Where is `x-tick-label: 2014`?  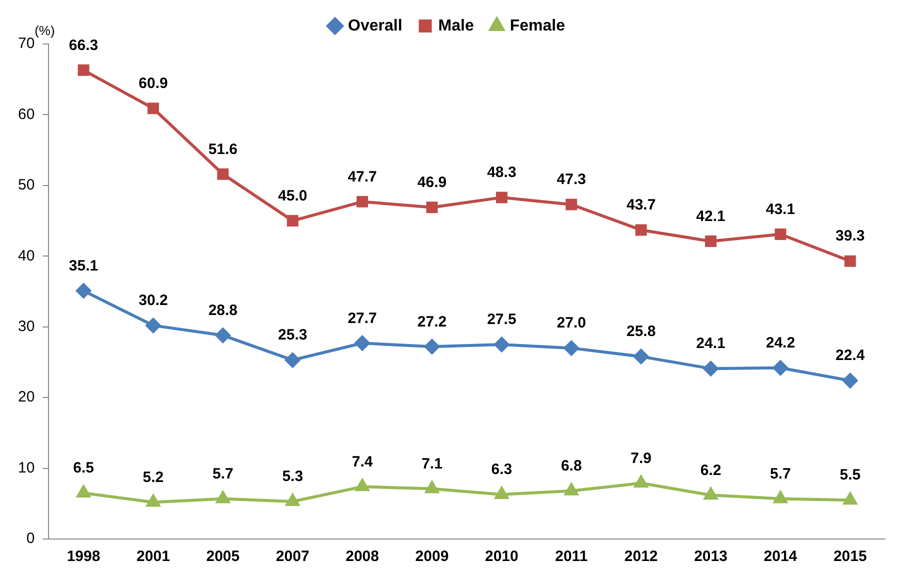
x-tick-label: 2014 is located at coordinates (781, 557).